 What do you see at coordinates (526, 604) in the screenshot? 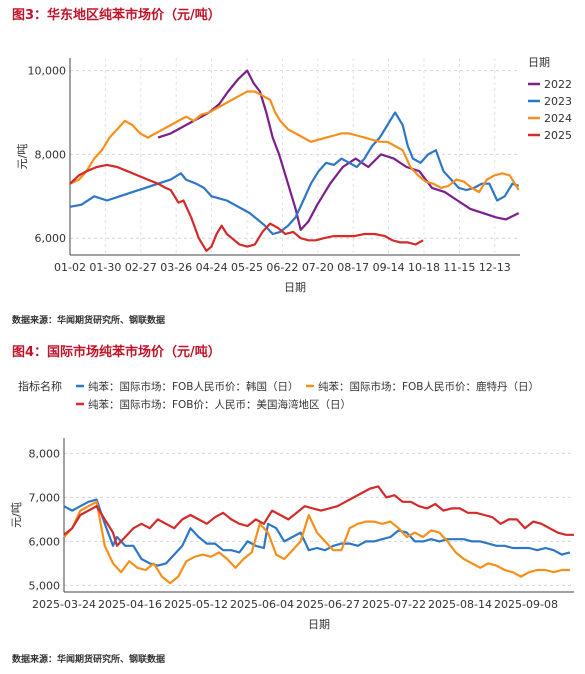
I see `x-tick-label: 2025-09-08` at bounding box center [526, 604].